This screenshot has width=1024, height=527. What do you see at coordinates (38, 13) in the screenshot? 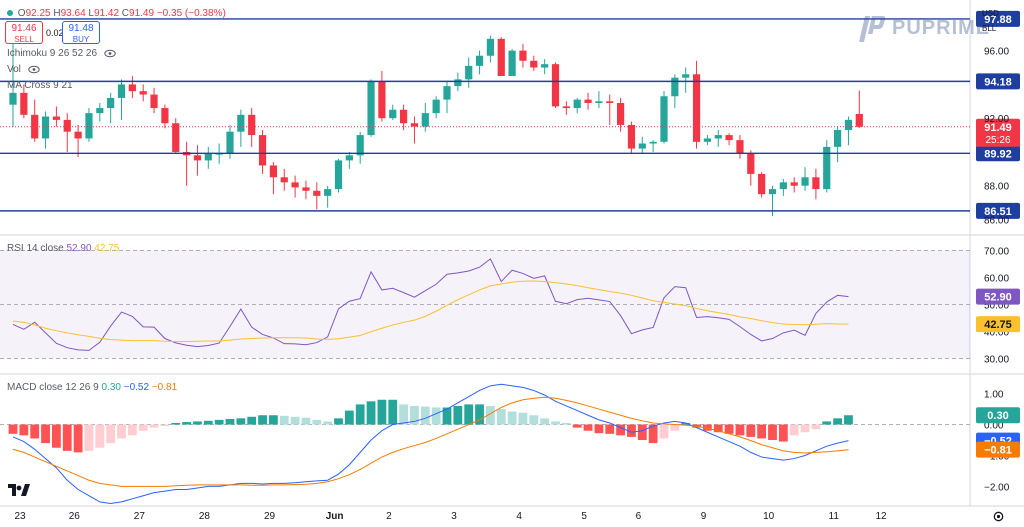
I see `open-value: 92.25` at bounding box center [38, 13].